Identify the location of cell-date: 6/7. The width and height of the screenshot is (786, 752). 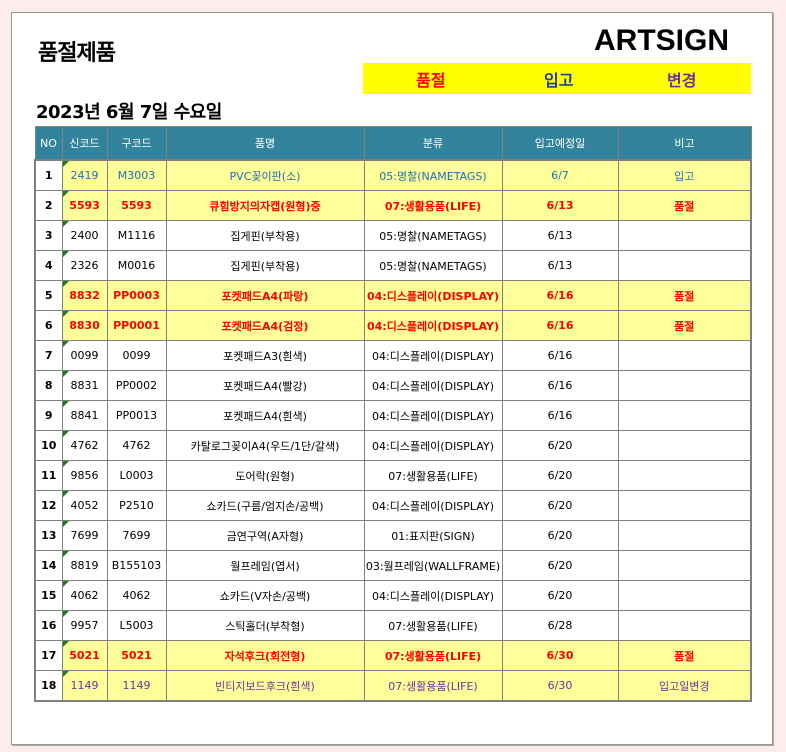
(560, 175).